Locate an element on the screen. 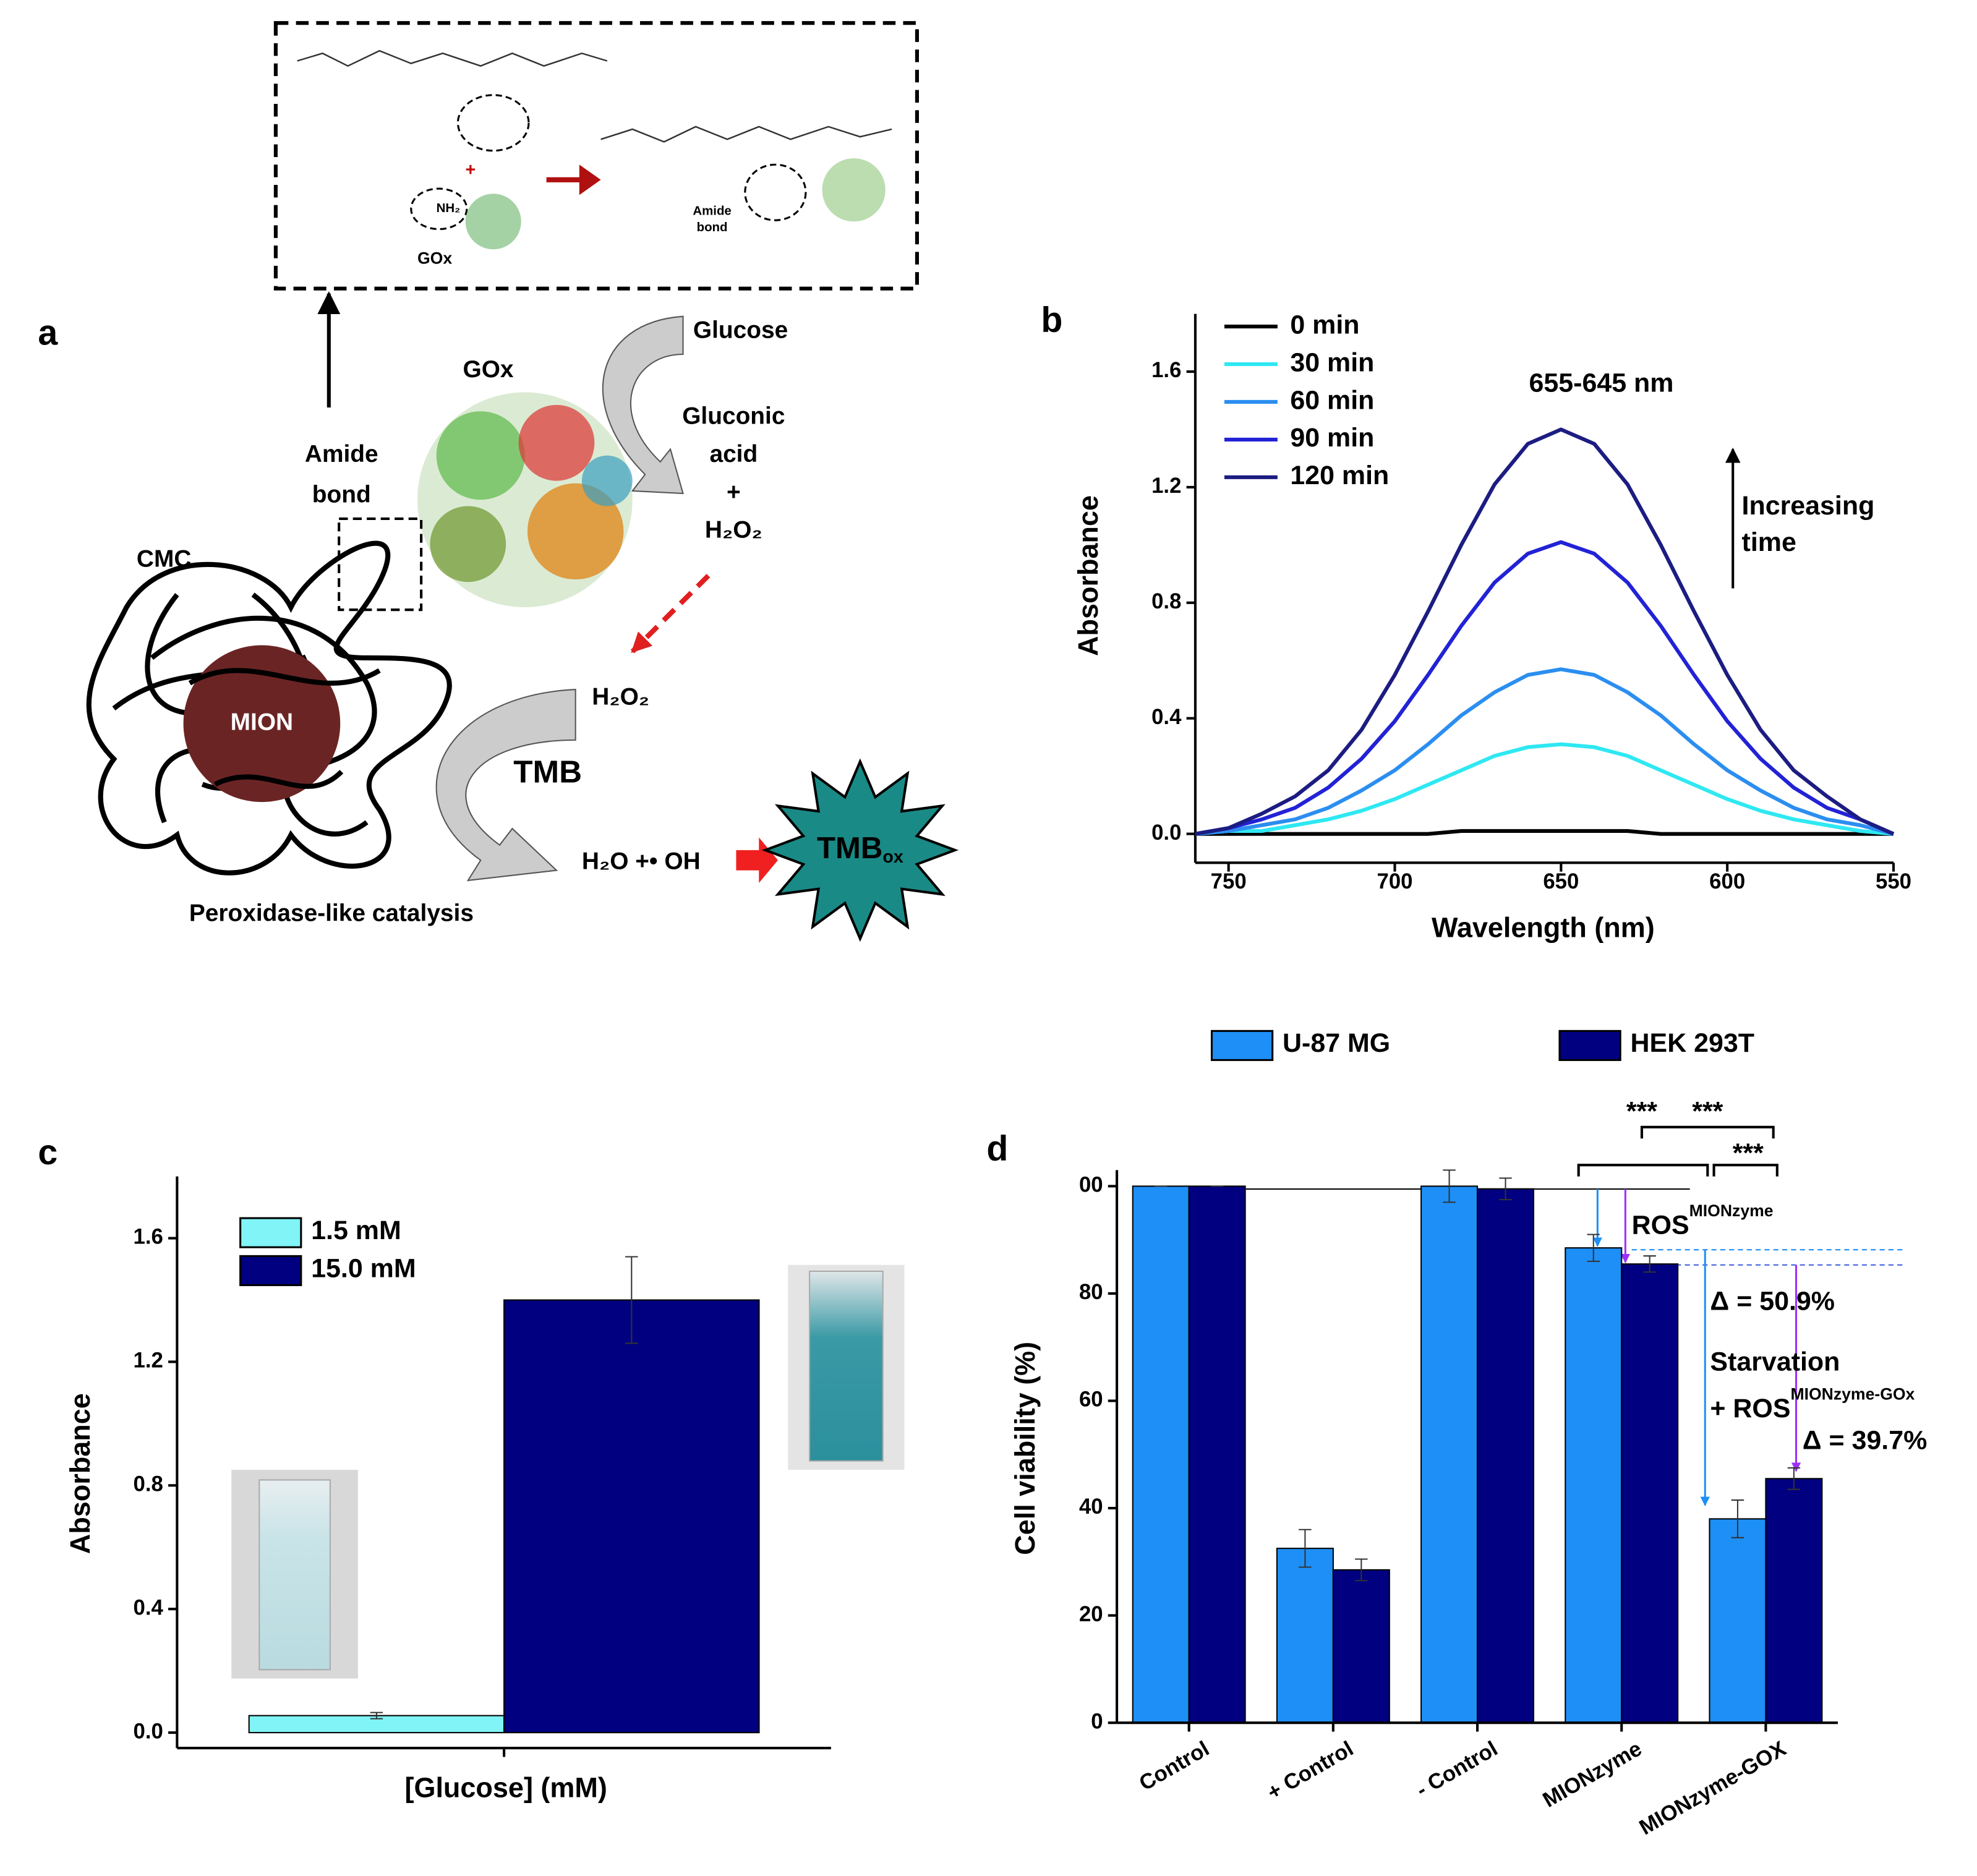  x-axis-title: Wavelength (nm) is located at coordinates (1544, 928).